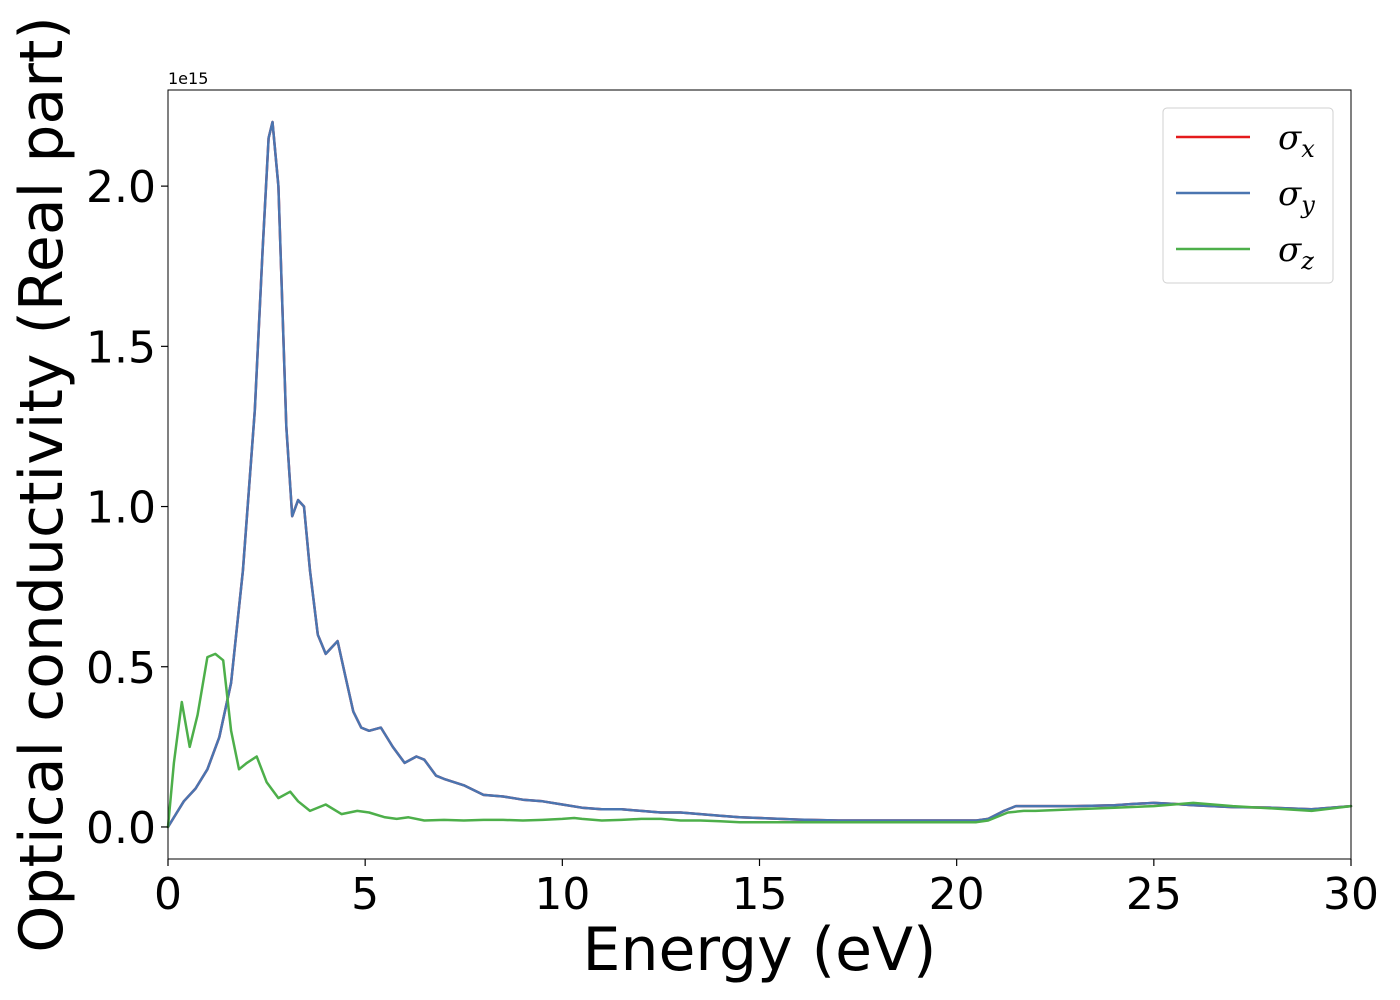  I want to click on legend-label-y: σy, so click(1296, 196).